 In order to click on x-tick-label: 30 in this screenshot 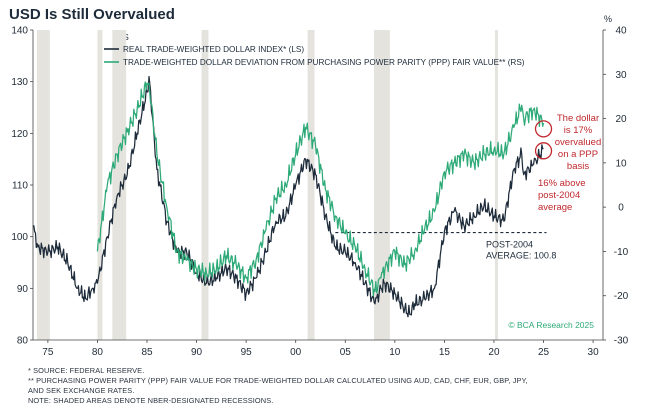, I will do `click(594, 352)`.